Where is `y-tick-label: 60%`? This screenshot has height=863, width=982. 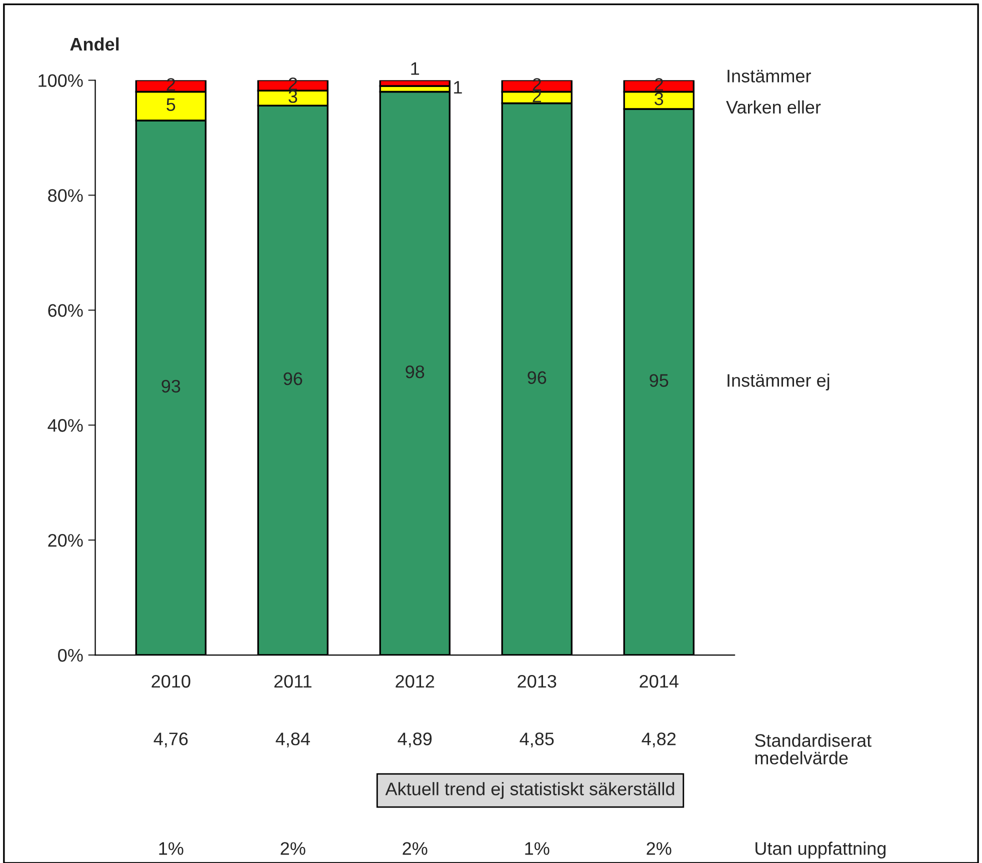 y-tick-label: 60% is located at coordinates (65, 310).